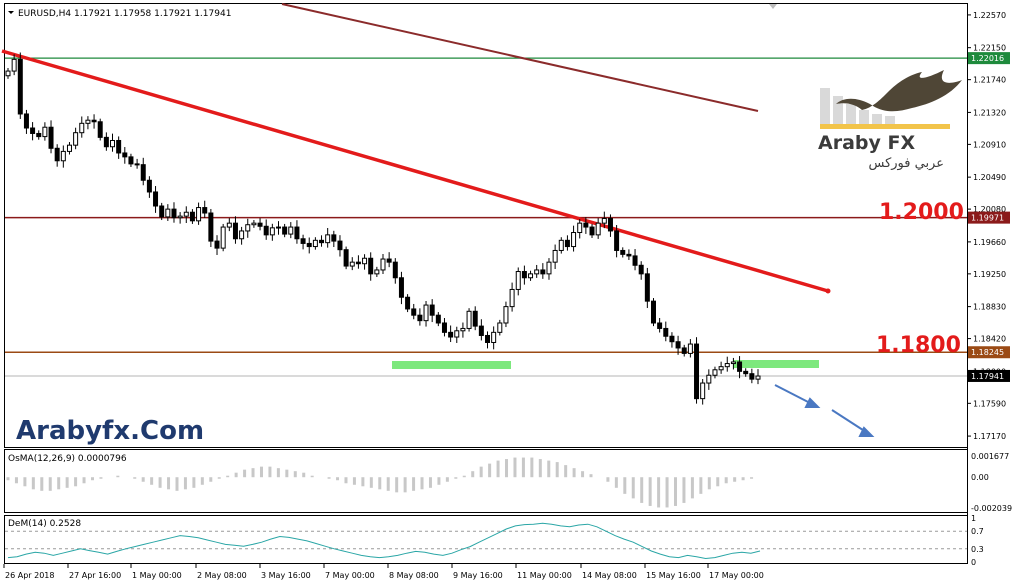  Describe the element at coordinates (44, 524) in the screenshot. I see `dem-title: DeM(14) 0.2528` at that location.